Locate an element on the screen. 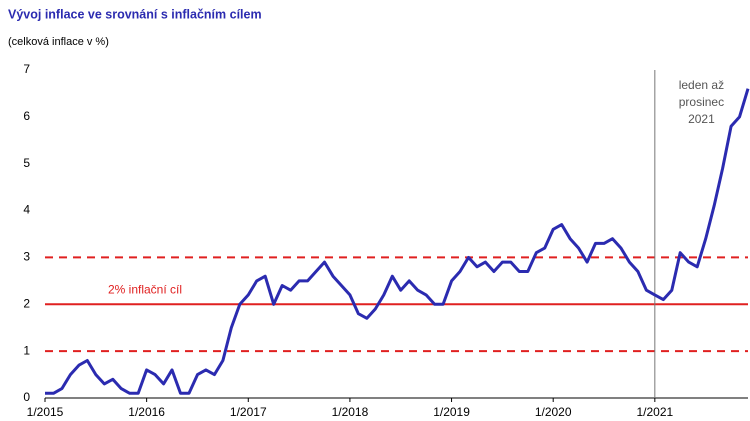 This screenshot has height=421, width=750. chart-subtitle: (celková inflace v %) is located at coordinates (58, 42).